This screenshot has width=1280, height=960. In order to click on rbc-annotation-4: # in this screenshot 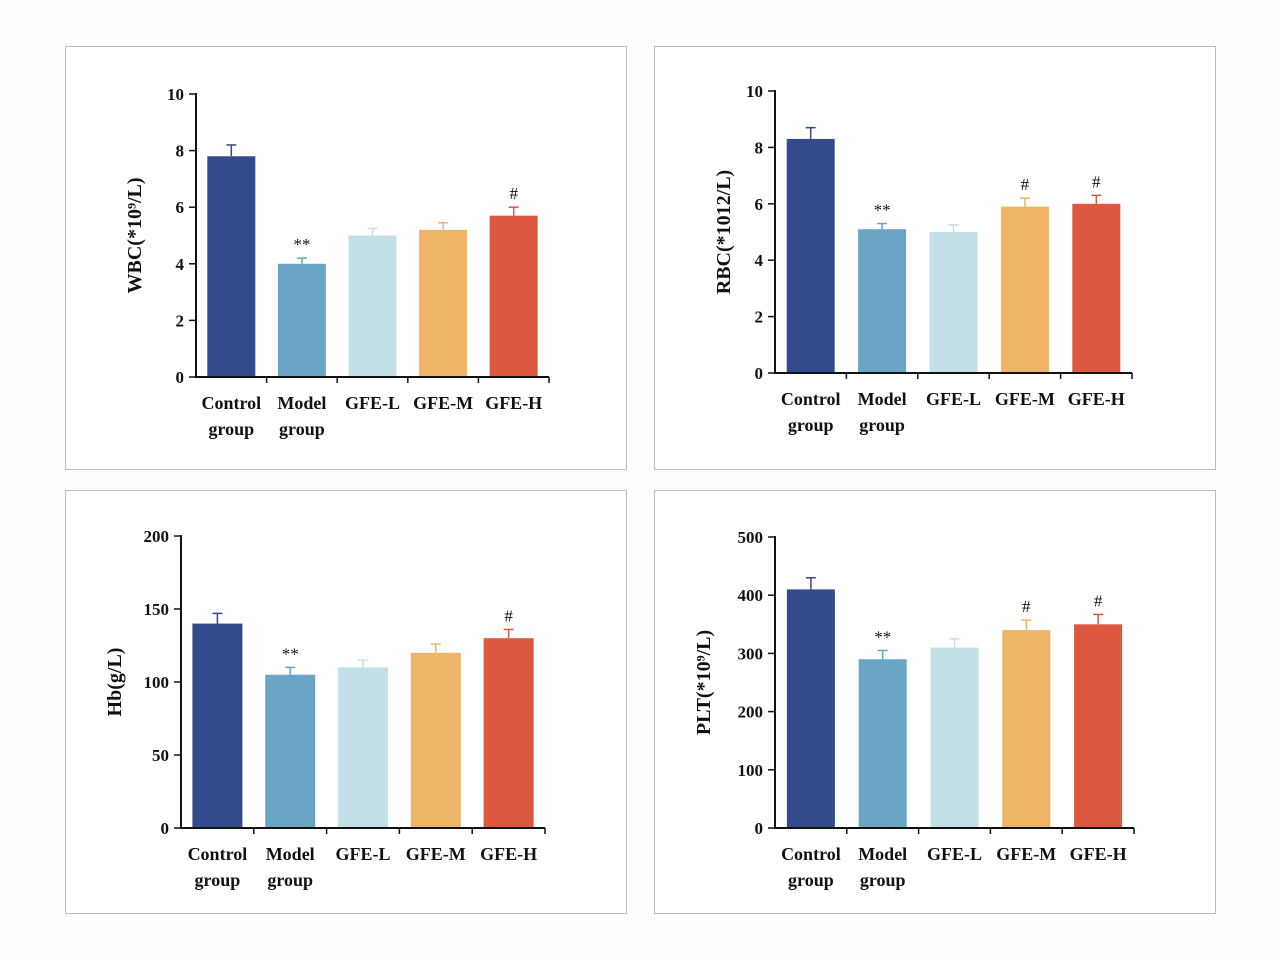, I will do `click(1096, 181)`.